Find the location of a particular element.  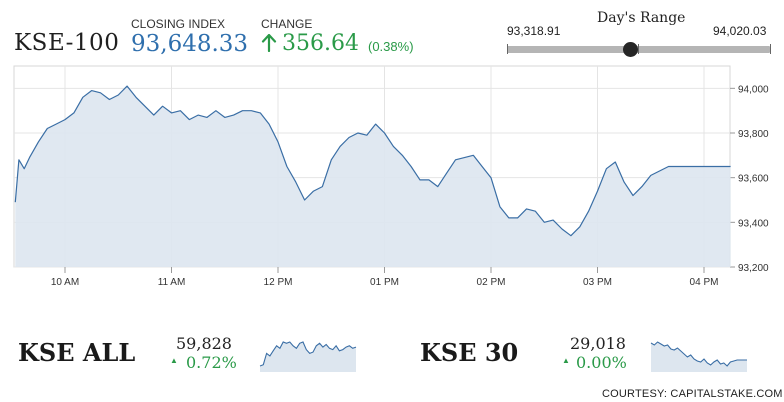

x-tick-label: 01 PM is located at coordinates (384, 282).